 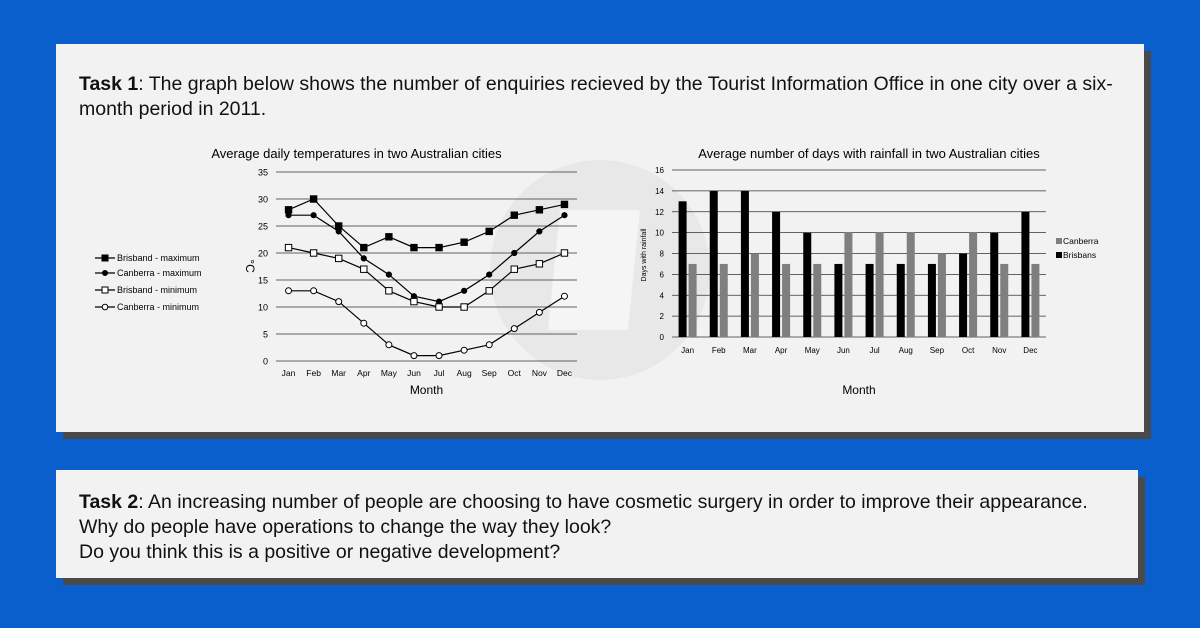 What do you see at coordinates (781, 350) in the screenshot?
I see `bar-x-tick: Apr` at bounding box center [781, 350].